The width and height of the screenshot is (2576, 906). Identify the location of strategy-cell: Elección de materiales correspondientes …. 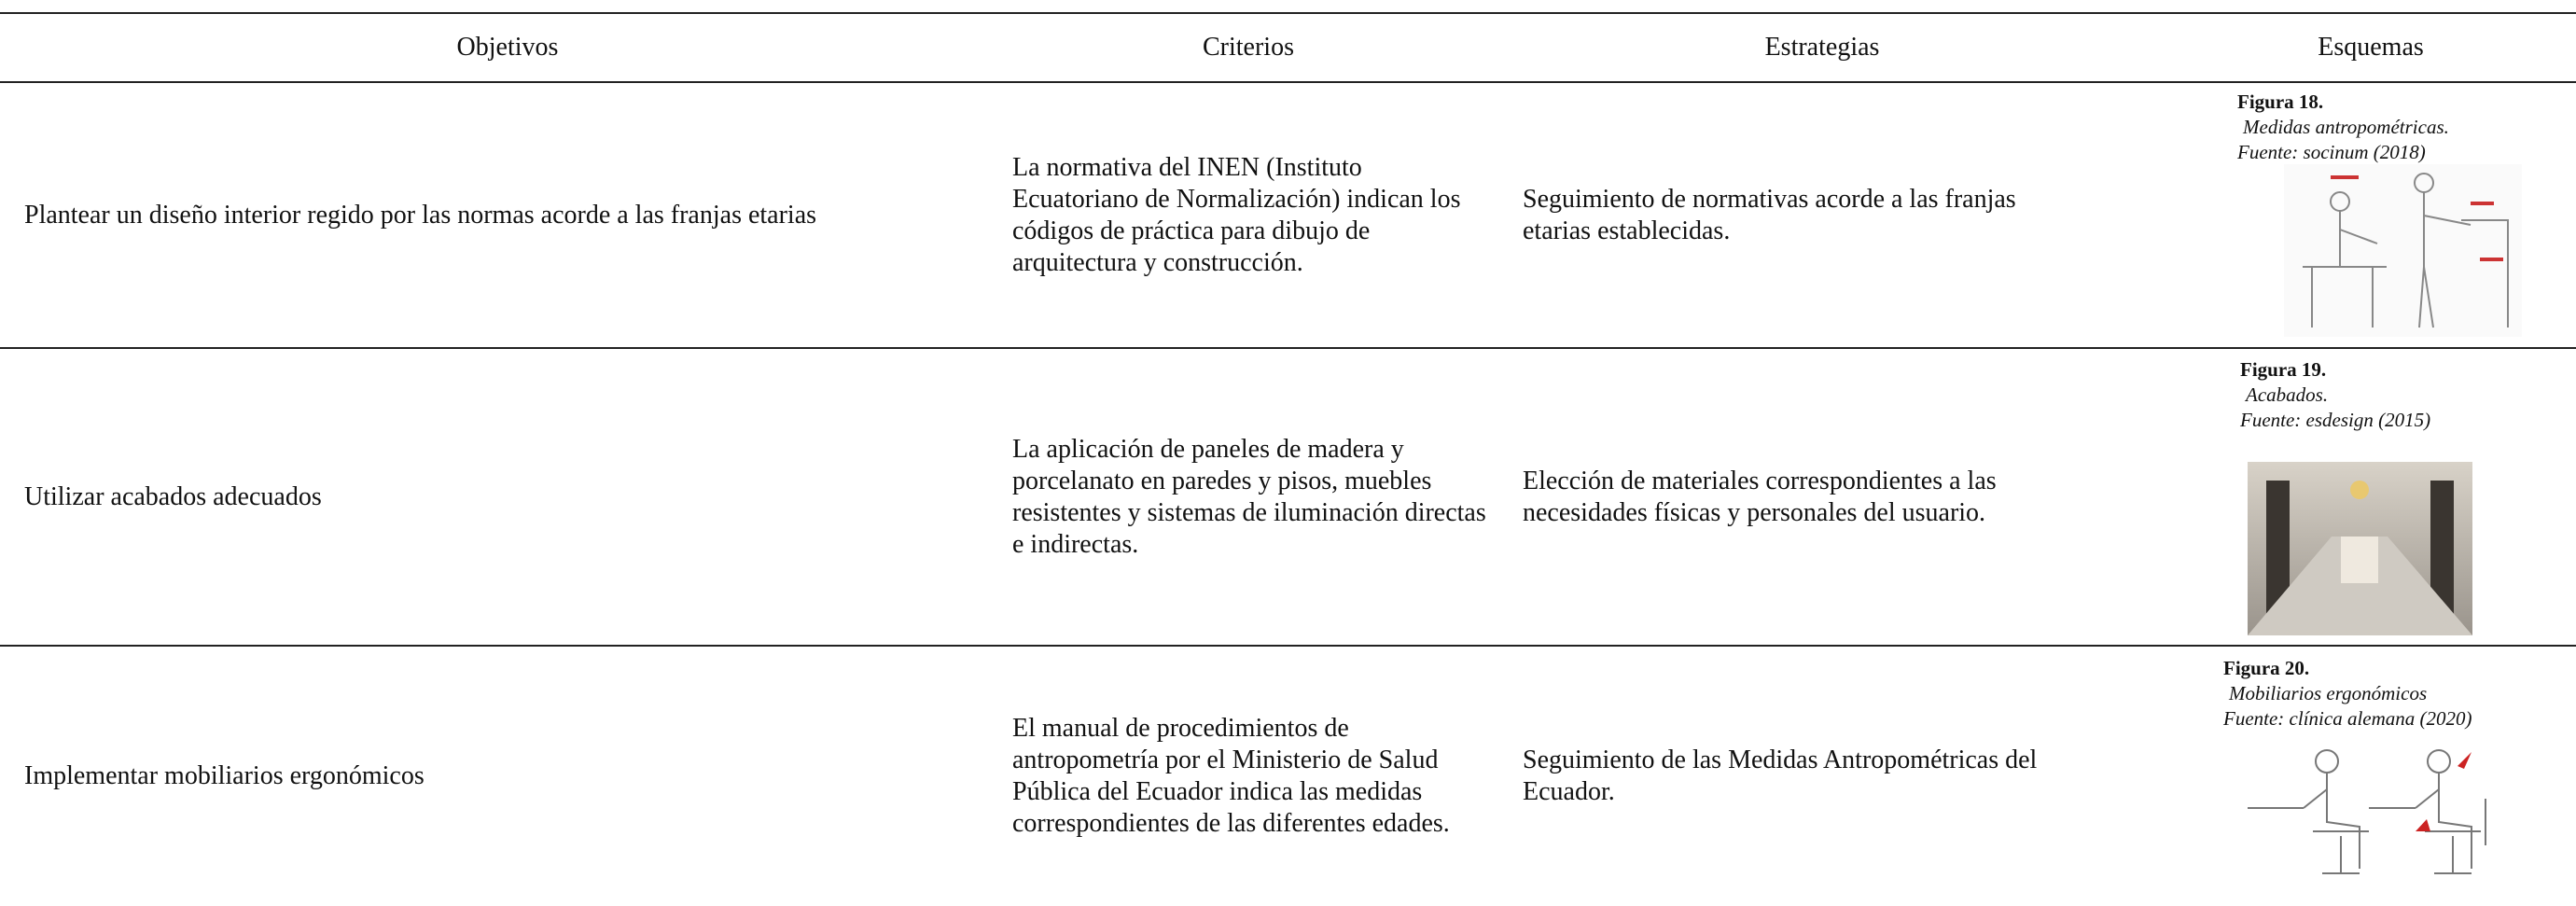
(1760, 496).